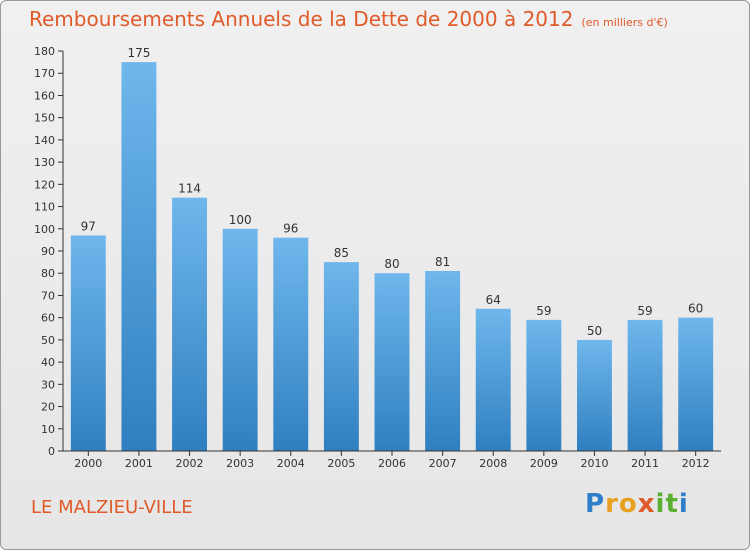  What do you see at coordinates (696, 463) in the screenshot?
I see `x-tick-label: 2012` at bounding box center [696, 463].